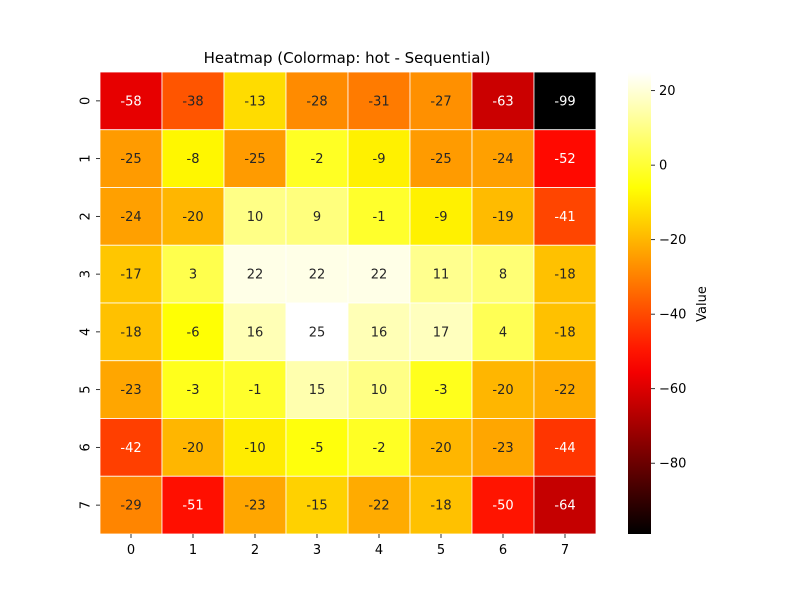 This screenshot has height=604, width=800. I want to click on cell-value-label: -1, so click(255, 390).